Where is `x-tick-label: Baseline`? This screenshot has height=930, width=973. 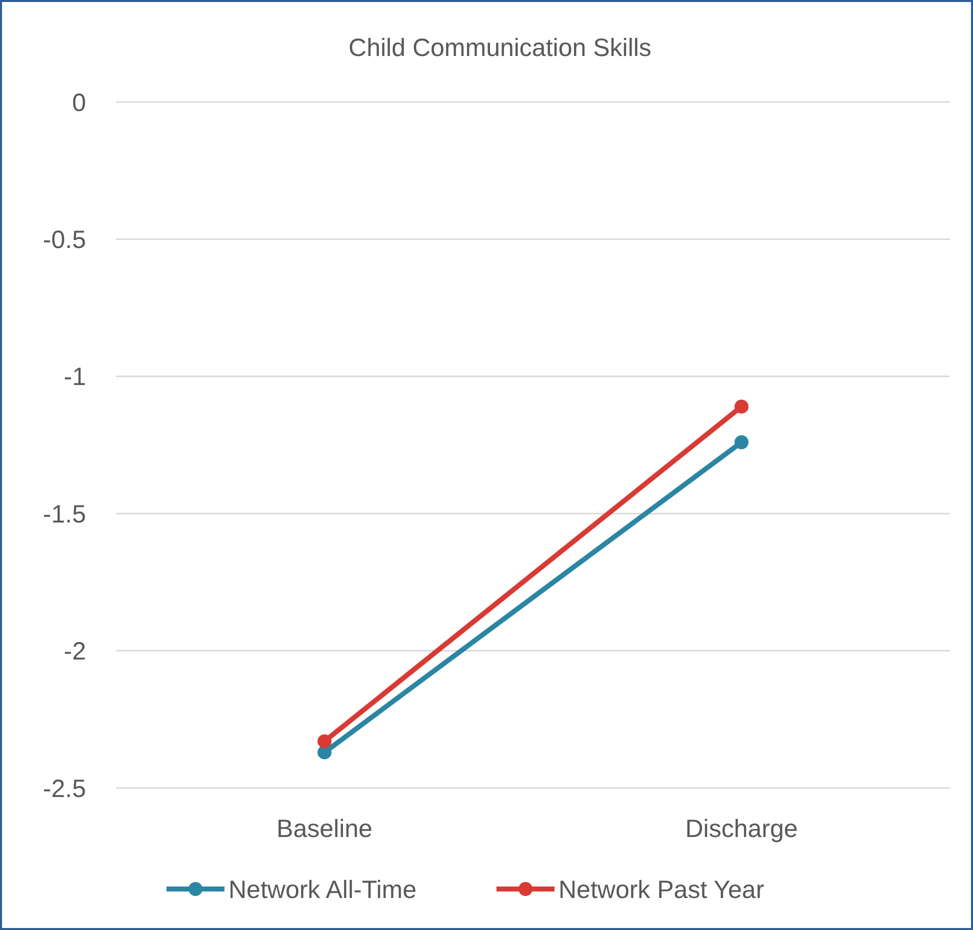 x-tick-label: Baseline is located at coordinates (324, 829).